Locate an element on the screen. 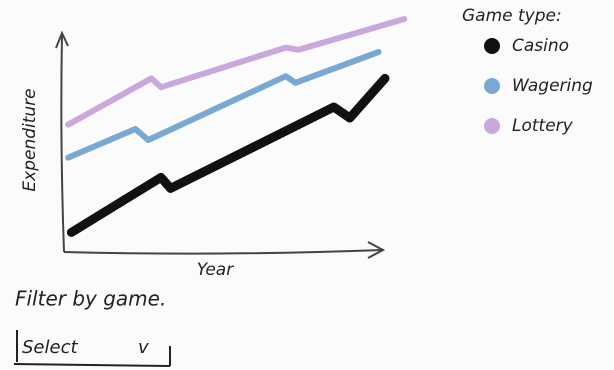  y-axis-arrow is located at coordinates (62, 39).